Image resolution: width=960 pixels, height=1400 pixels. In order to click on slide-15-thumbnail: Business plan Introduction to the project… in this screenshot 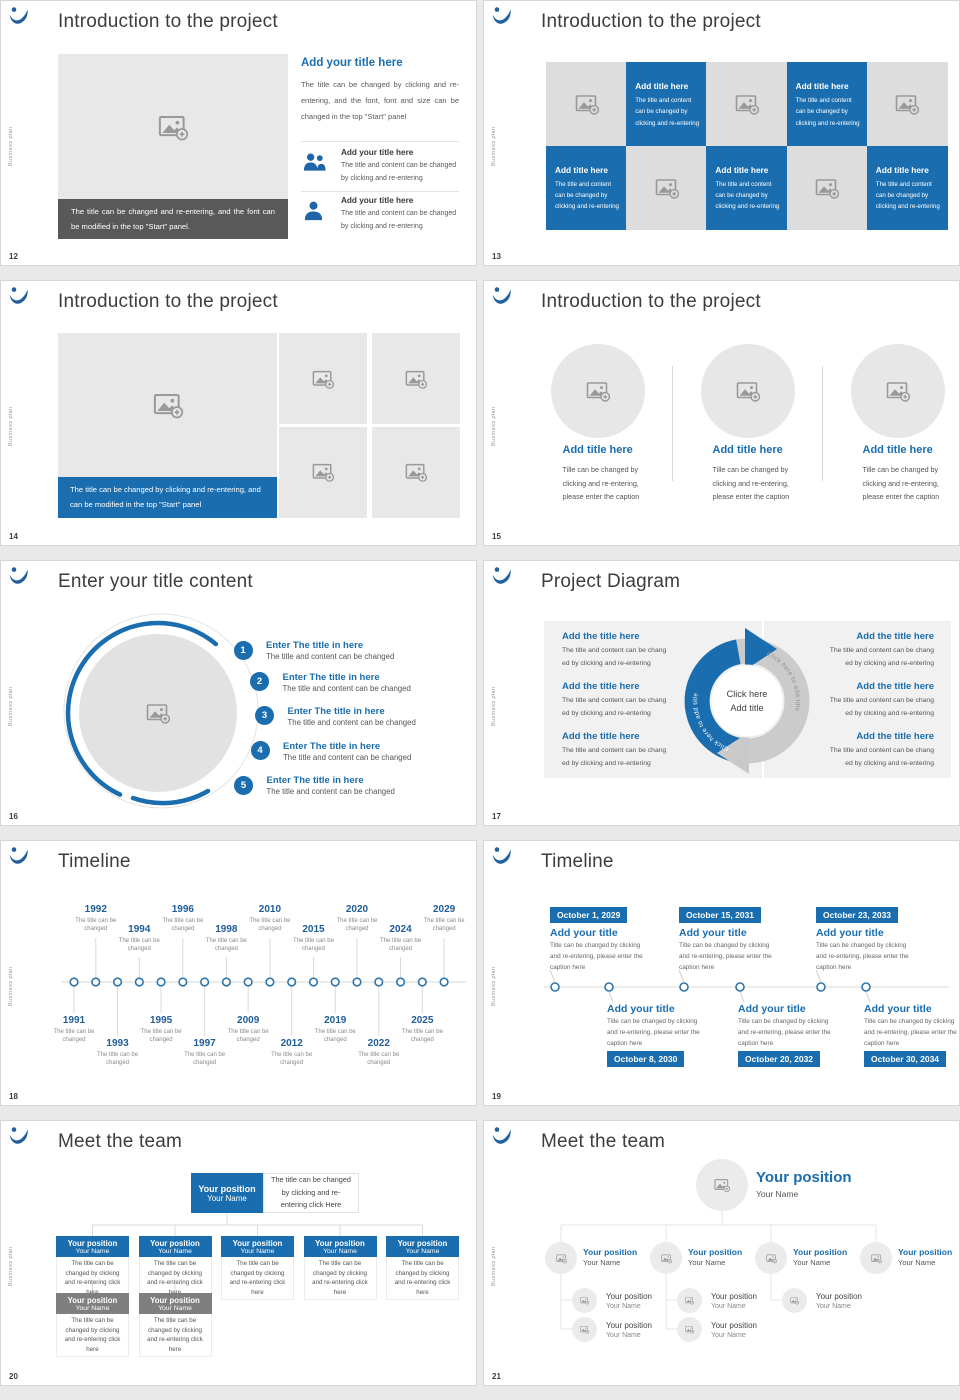, I will do `click(721, 413)`.